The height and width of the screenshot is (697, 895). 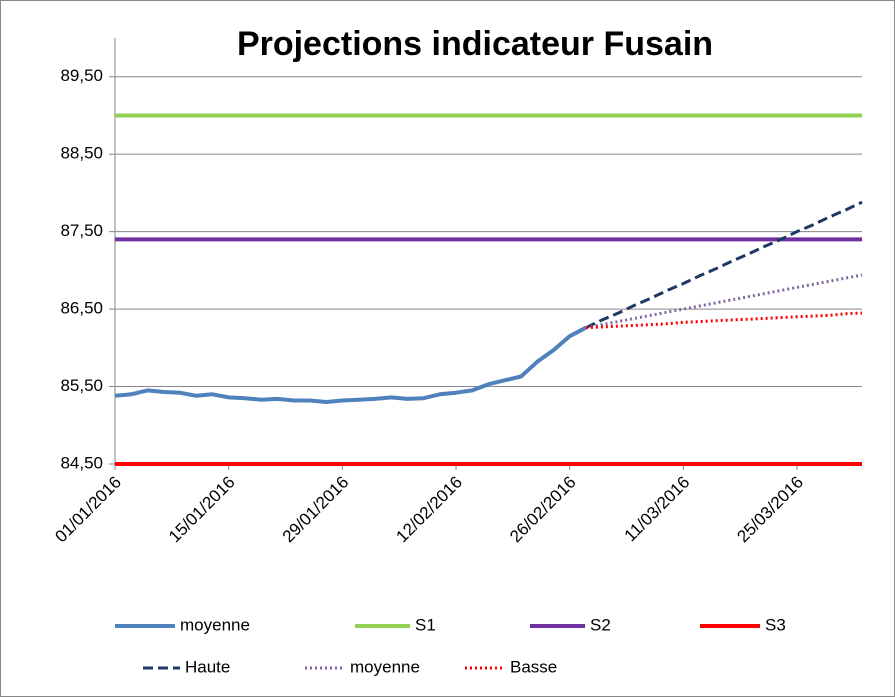 I want to click on y-tick-label: 89,50, so click(x=81, y=75).